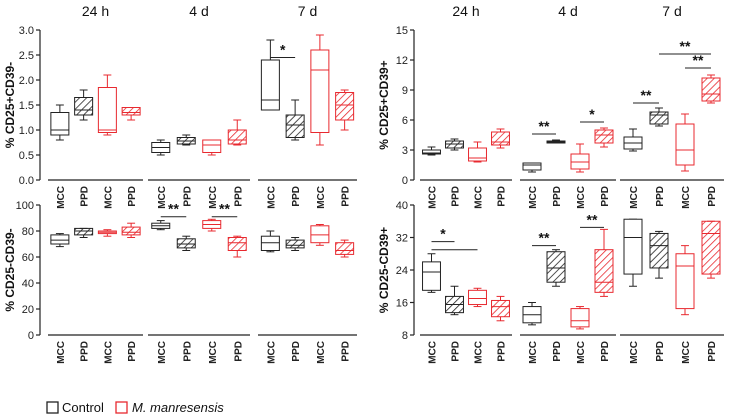 The width and height of the screenshot is (737, 417). What do you see at coordinates (26, 156) in the screenshot?
I see `y-tick-label: 0.5` at bounding box center [26, 156].